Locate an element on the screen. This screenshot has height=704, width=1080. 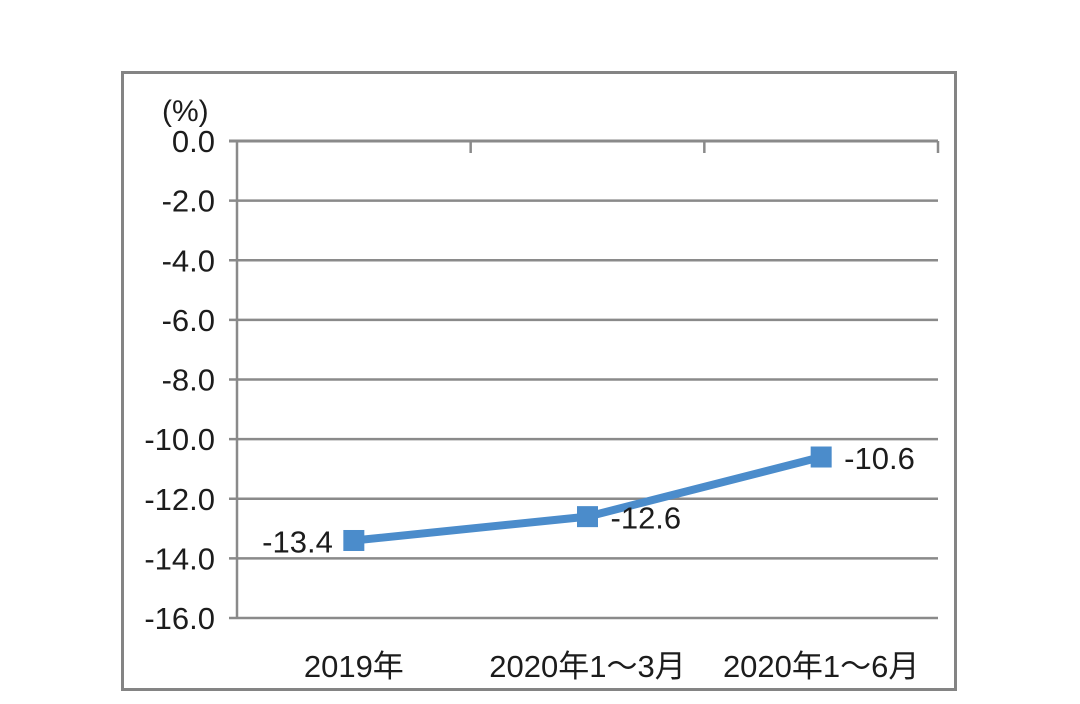
x-category-label: 2020年1～6月 is located at coordinates (821, 666).